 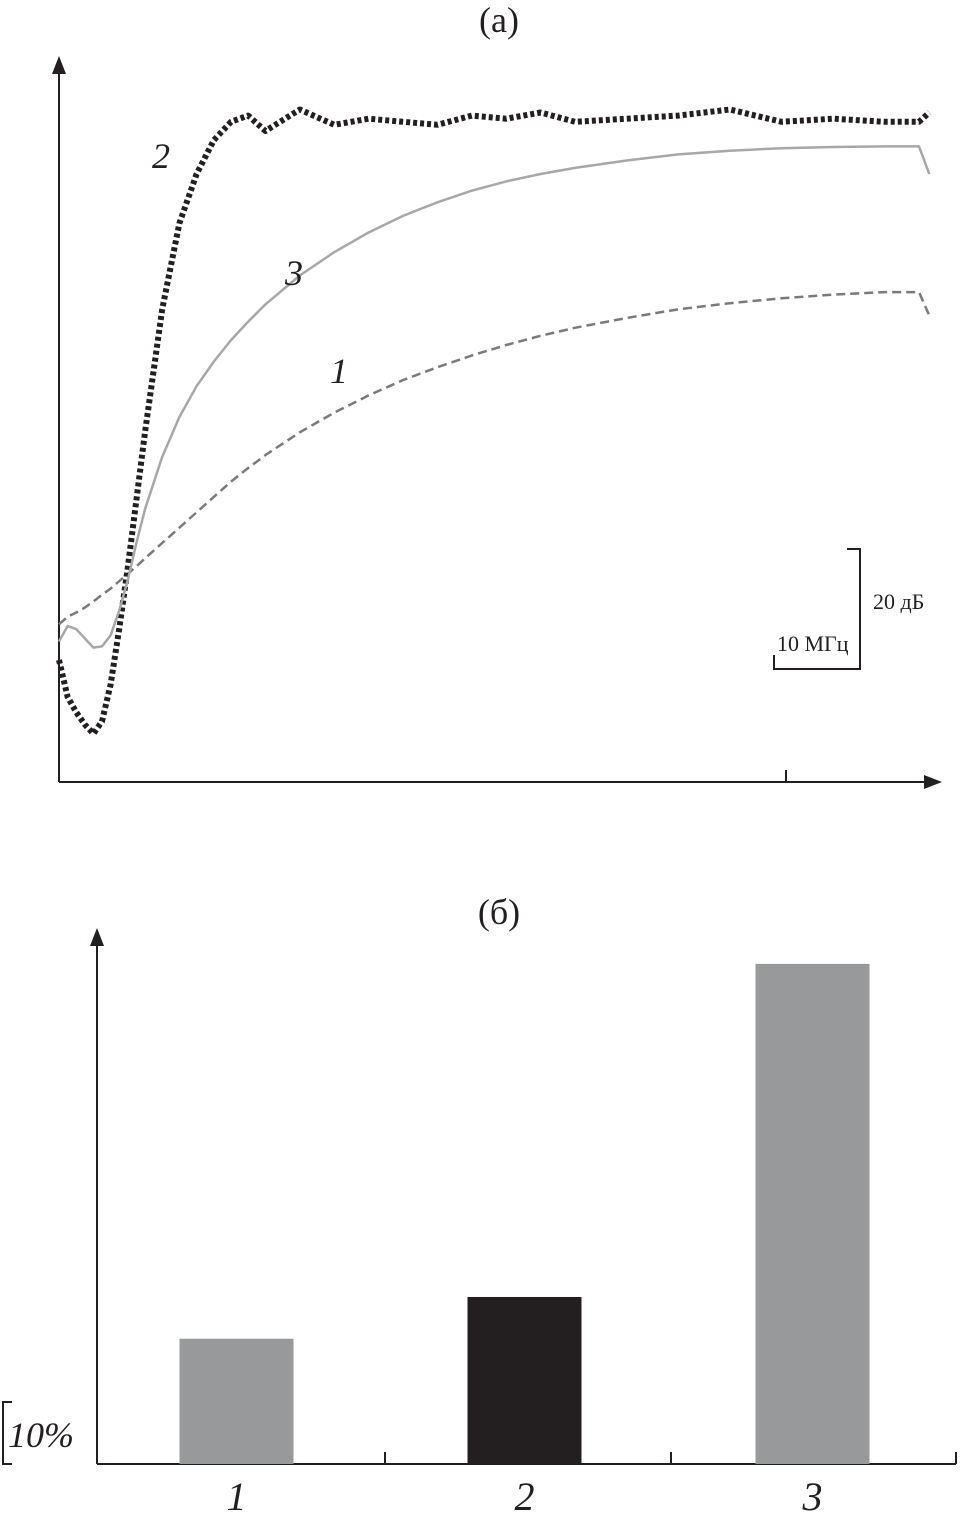 I want to click on curve-label-2: 2, so click(x=161, y=156).